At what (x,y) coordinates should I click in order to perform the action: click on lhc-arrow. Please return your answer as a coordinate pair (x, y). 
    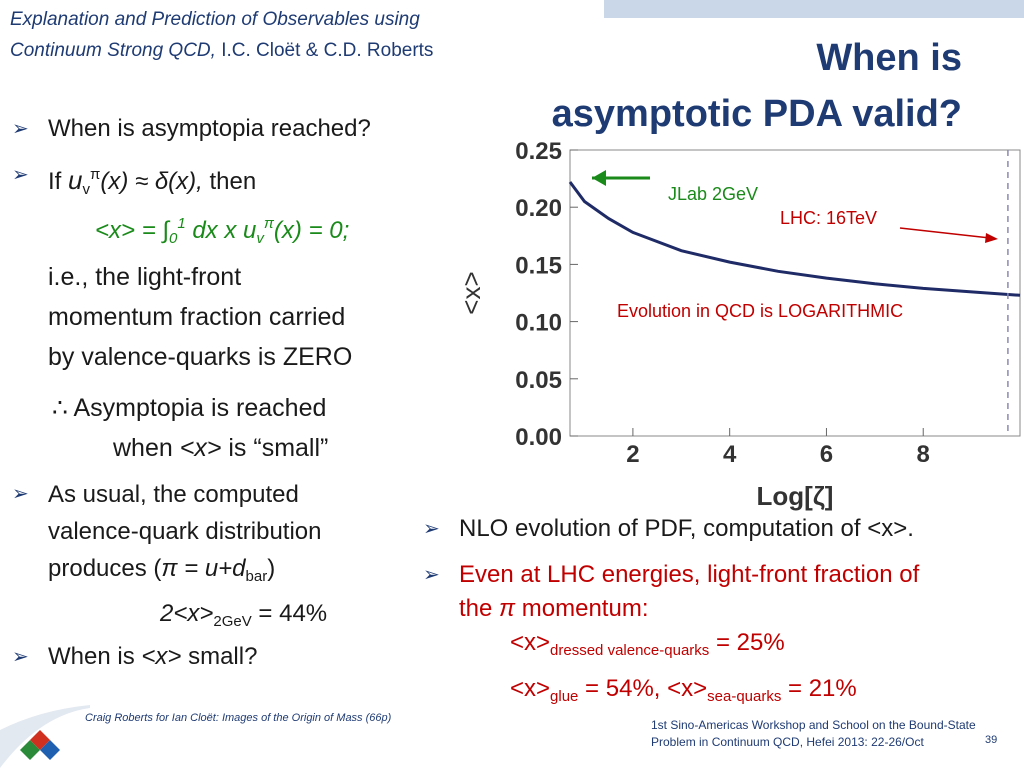
    Looking at the image, I should click on (945, 233).